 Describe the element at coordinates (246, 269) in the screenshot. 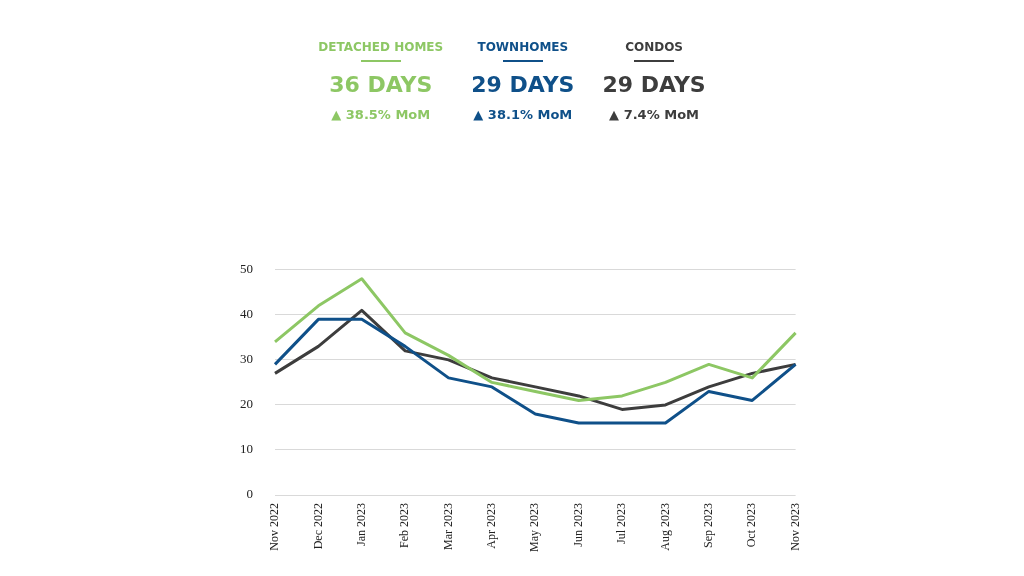

I see `y-tick-label: 50` at that location.